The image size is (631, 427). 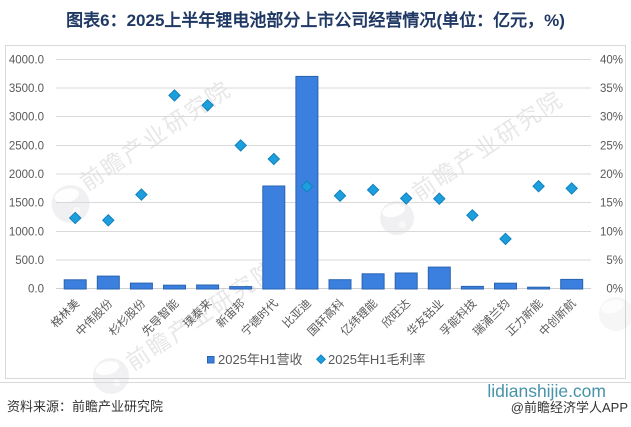 I want to click on svg-text: 0%, so click(x=614, y=290).